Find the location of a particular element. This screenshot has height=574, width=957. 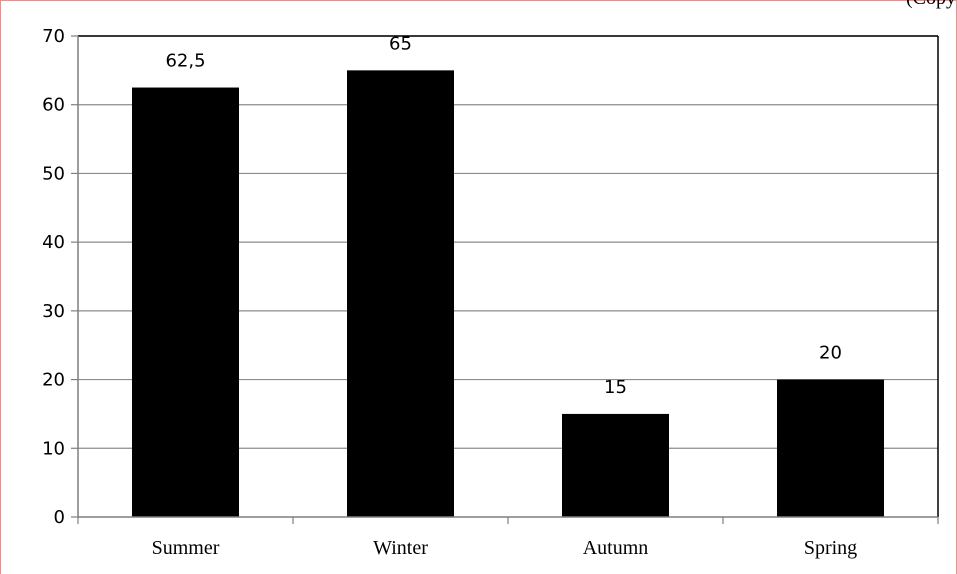

y-tick-label: 0 is located at coordinates (59, 517).